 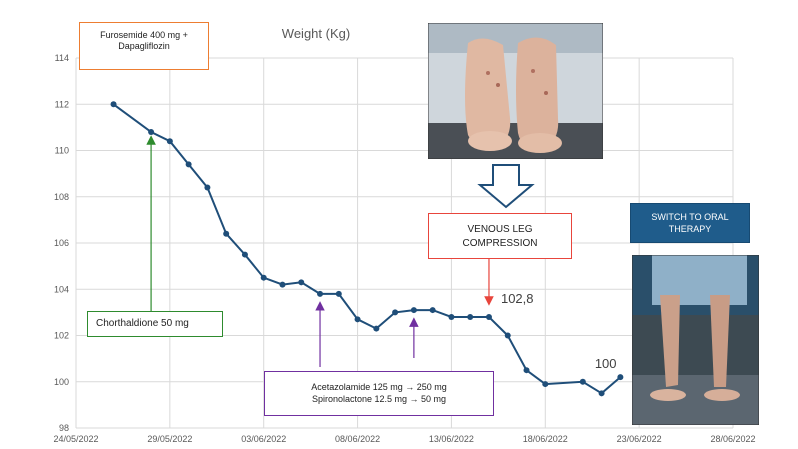 I want to click on data-label: 100, so click(x=606, y=363).